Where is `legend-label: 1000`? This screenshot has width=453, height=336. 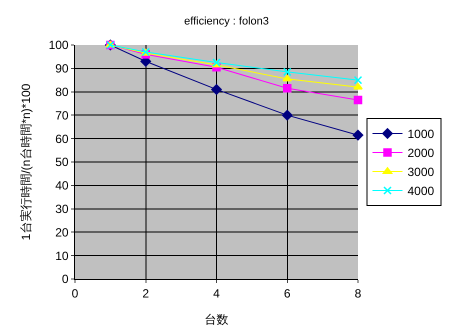 legend-label: 1000 is located at coordinates (421, 134).